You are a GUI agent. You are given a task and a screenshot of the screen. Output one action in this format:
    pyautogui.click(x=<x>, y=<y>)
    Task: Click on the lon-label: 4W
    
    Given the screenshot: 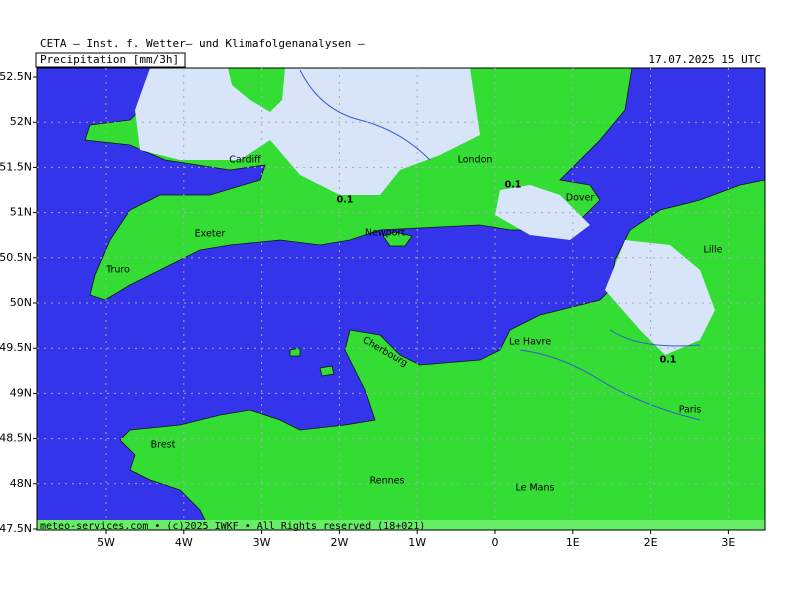 What is the action you would take?
    pyautogui.click(x=184, y=542)
    